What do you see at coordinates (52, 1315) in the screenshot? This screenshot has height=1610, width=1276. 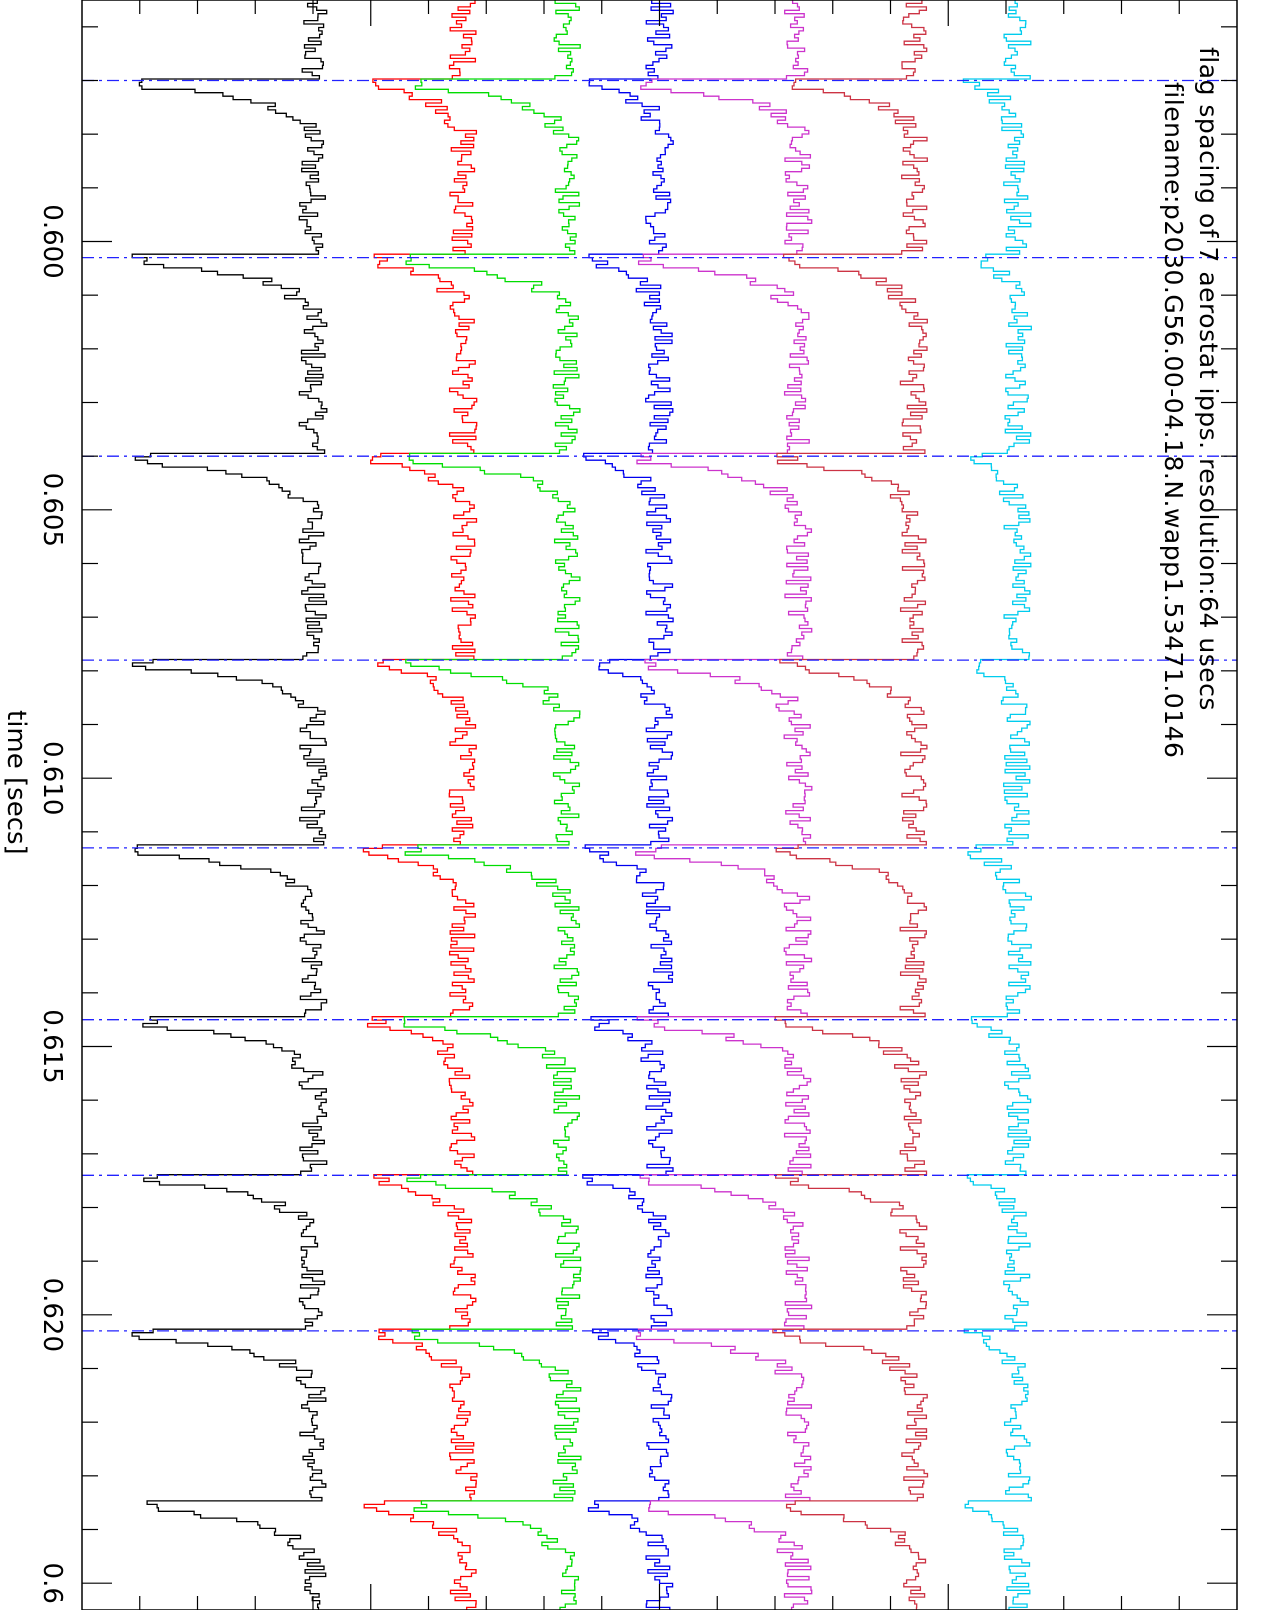 I see `x-tick-label: 0.620` at bounding box center [52, 1315].